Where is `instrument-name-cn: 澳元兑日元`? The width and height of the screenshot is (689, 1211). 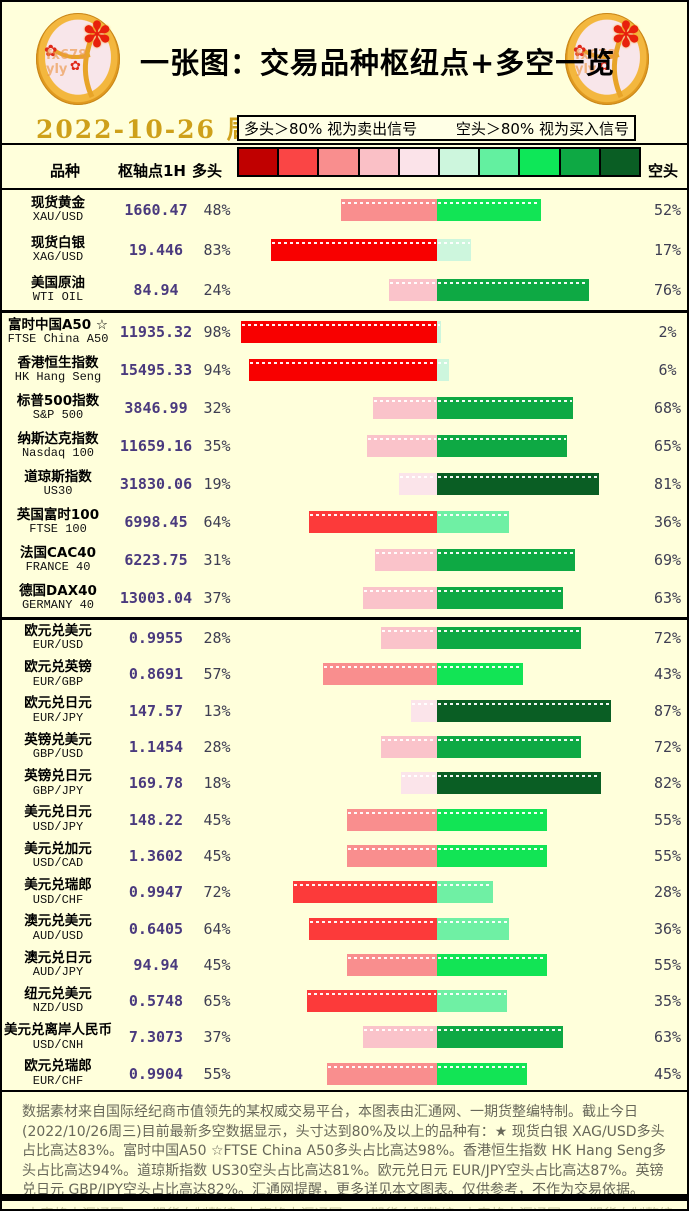
instrument-name-cn: 澳元兑日元 is located at coordinates (58, 957).